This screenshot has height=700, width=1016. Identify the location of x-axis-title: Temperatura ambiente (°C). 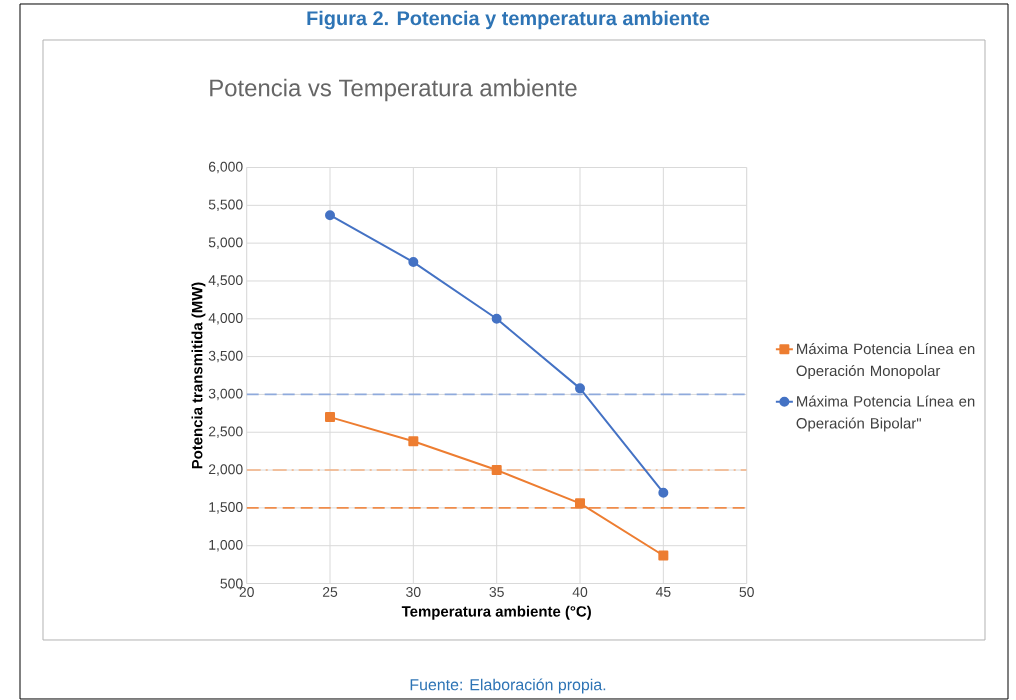
(496, 612).